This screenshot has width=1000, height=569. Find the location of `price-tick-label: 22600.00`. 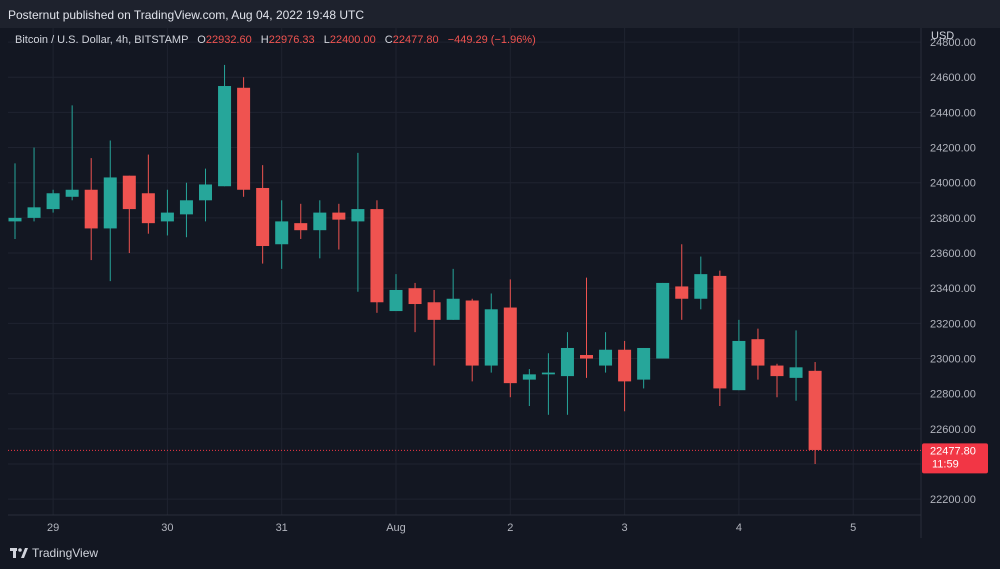

price-tick-label: 22600.00 is located at coordinates (953, 430).